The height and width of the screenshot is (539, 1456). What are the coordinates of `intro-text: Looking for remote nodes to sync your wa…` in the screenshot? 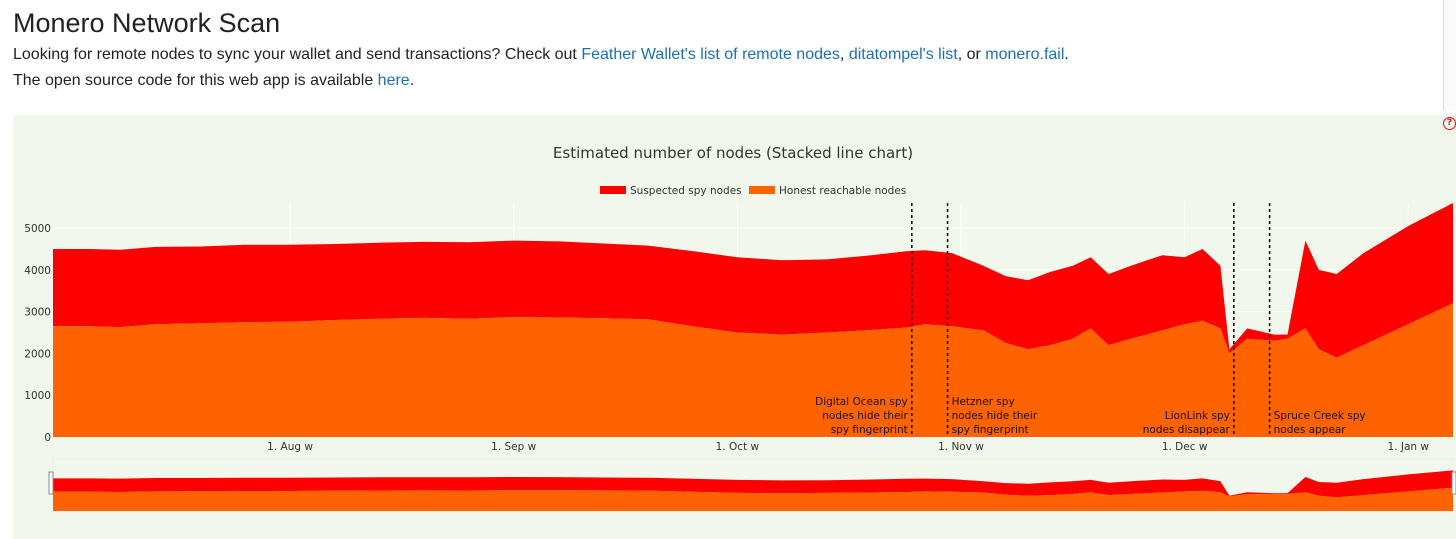 It's located at (295, 54).